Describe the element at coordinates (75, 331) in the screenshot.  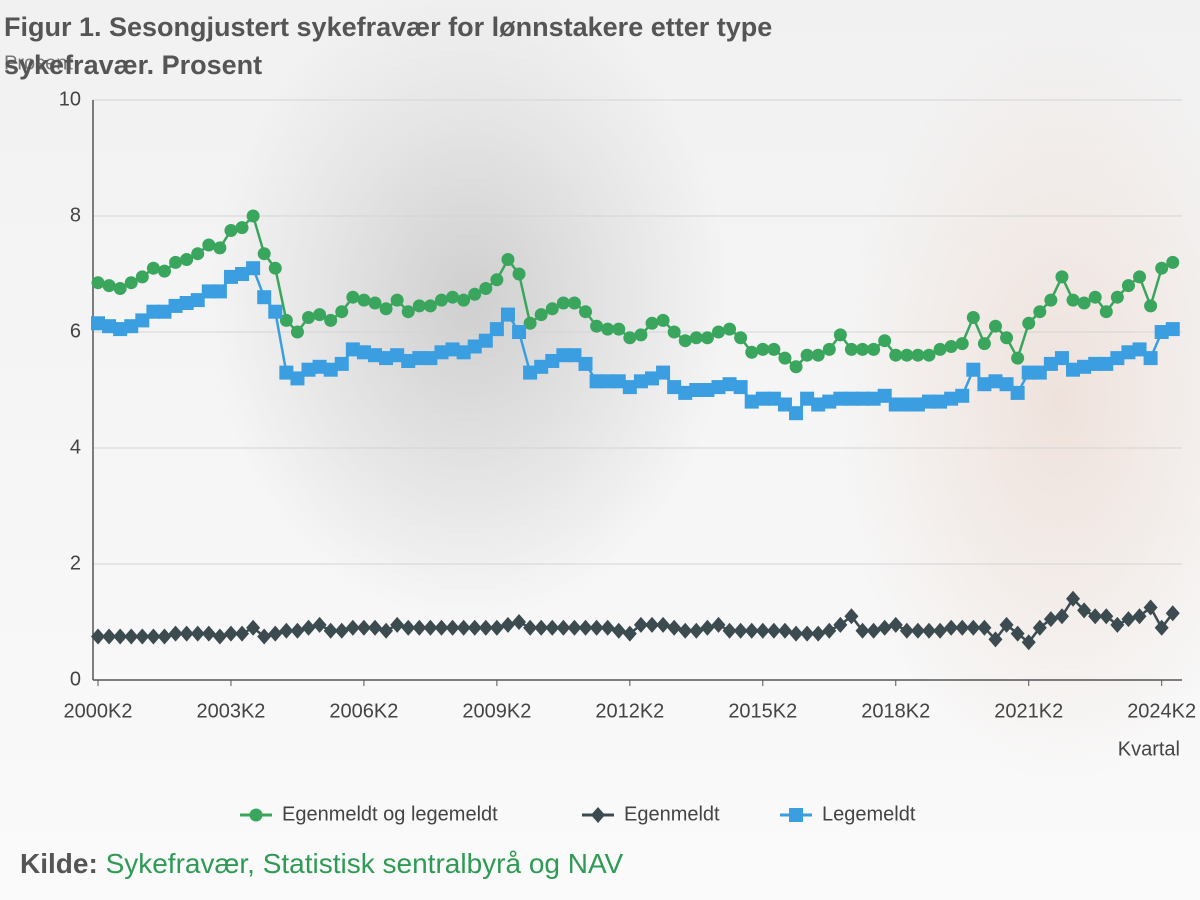
I see `y-tick-label: 6` at that location.